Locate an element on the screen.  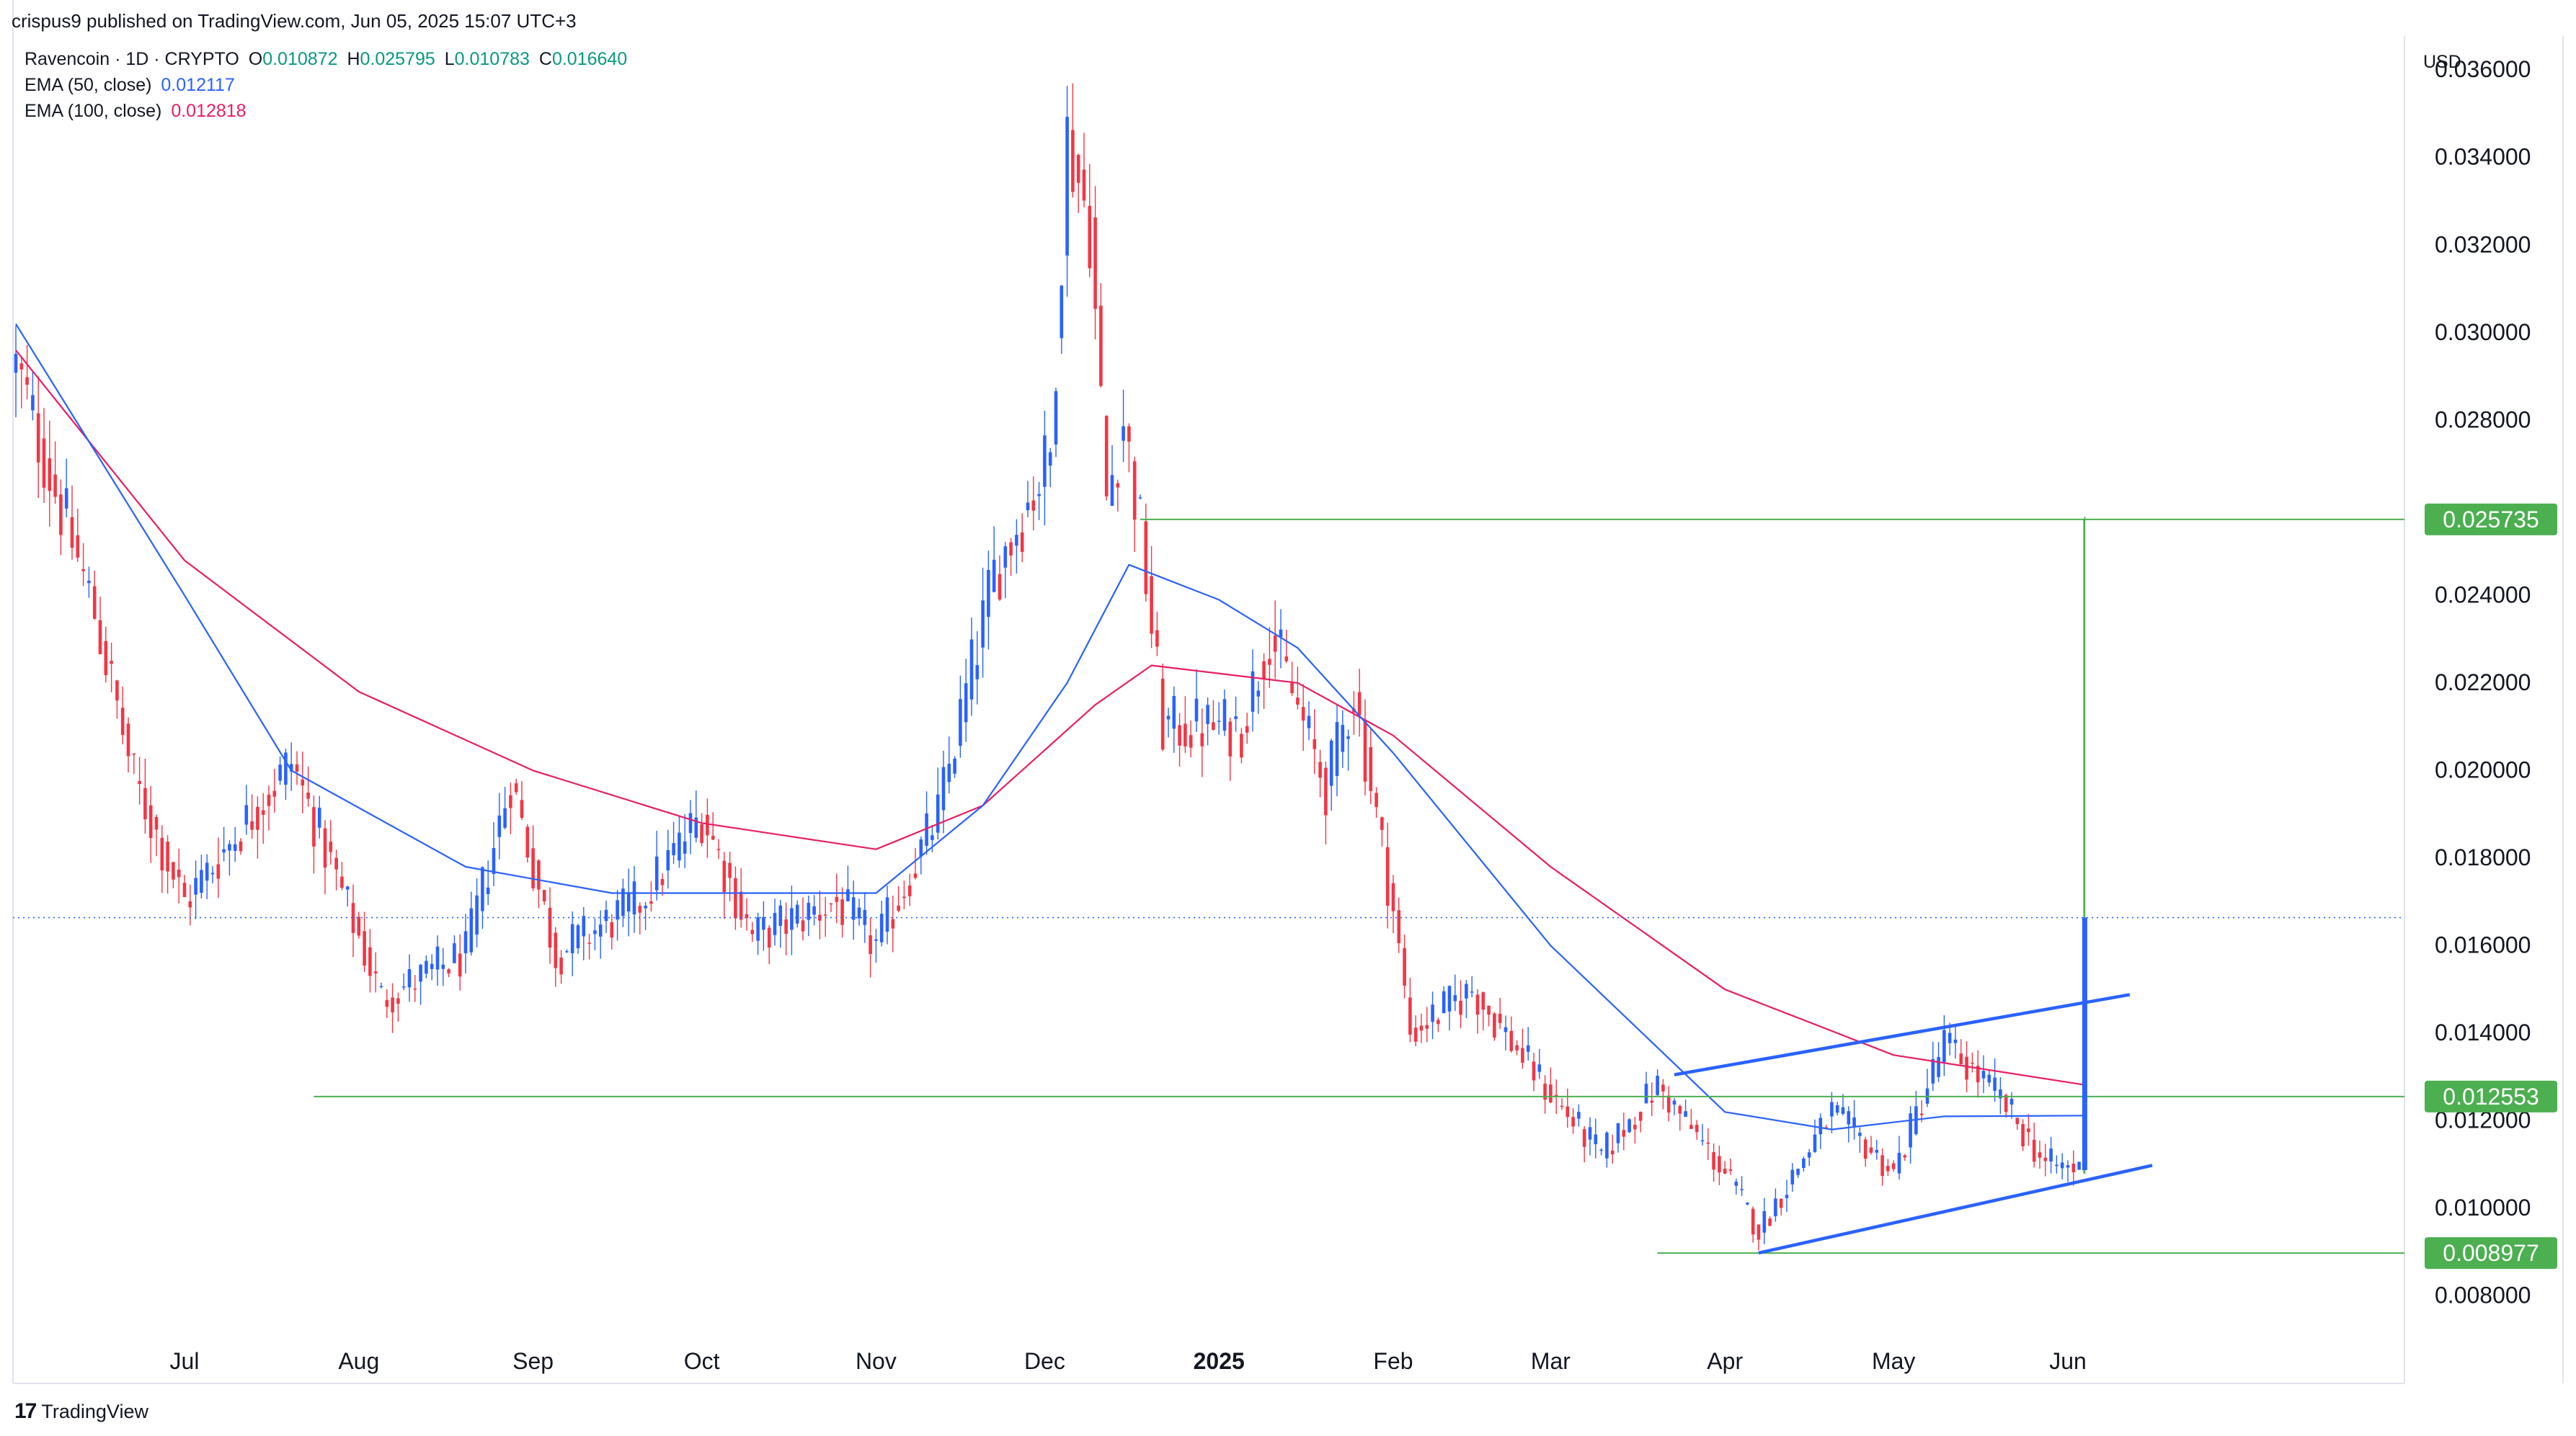
ema100-label: EMA (100, close) is located at coordinates (94, 111).